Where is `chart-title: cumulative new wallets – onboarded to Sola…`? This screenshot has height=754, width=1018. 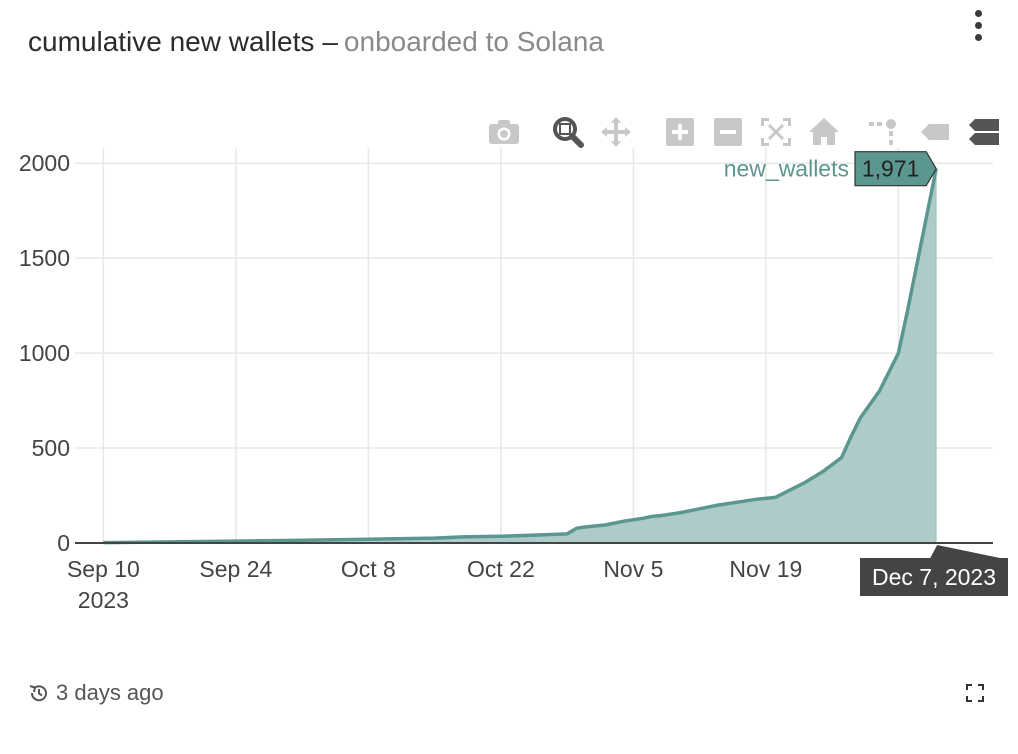 chart-title: cumulative new wallets – onboarded to Sola… is located at coordinates (316, 42).